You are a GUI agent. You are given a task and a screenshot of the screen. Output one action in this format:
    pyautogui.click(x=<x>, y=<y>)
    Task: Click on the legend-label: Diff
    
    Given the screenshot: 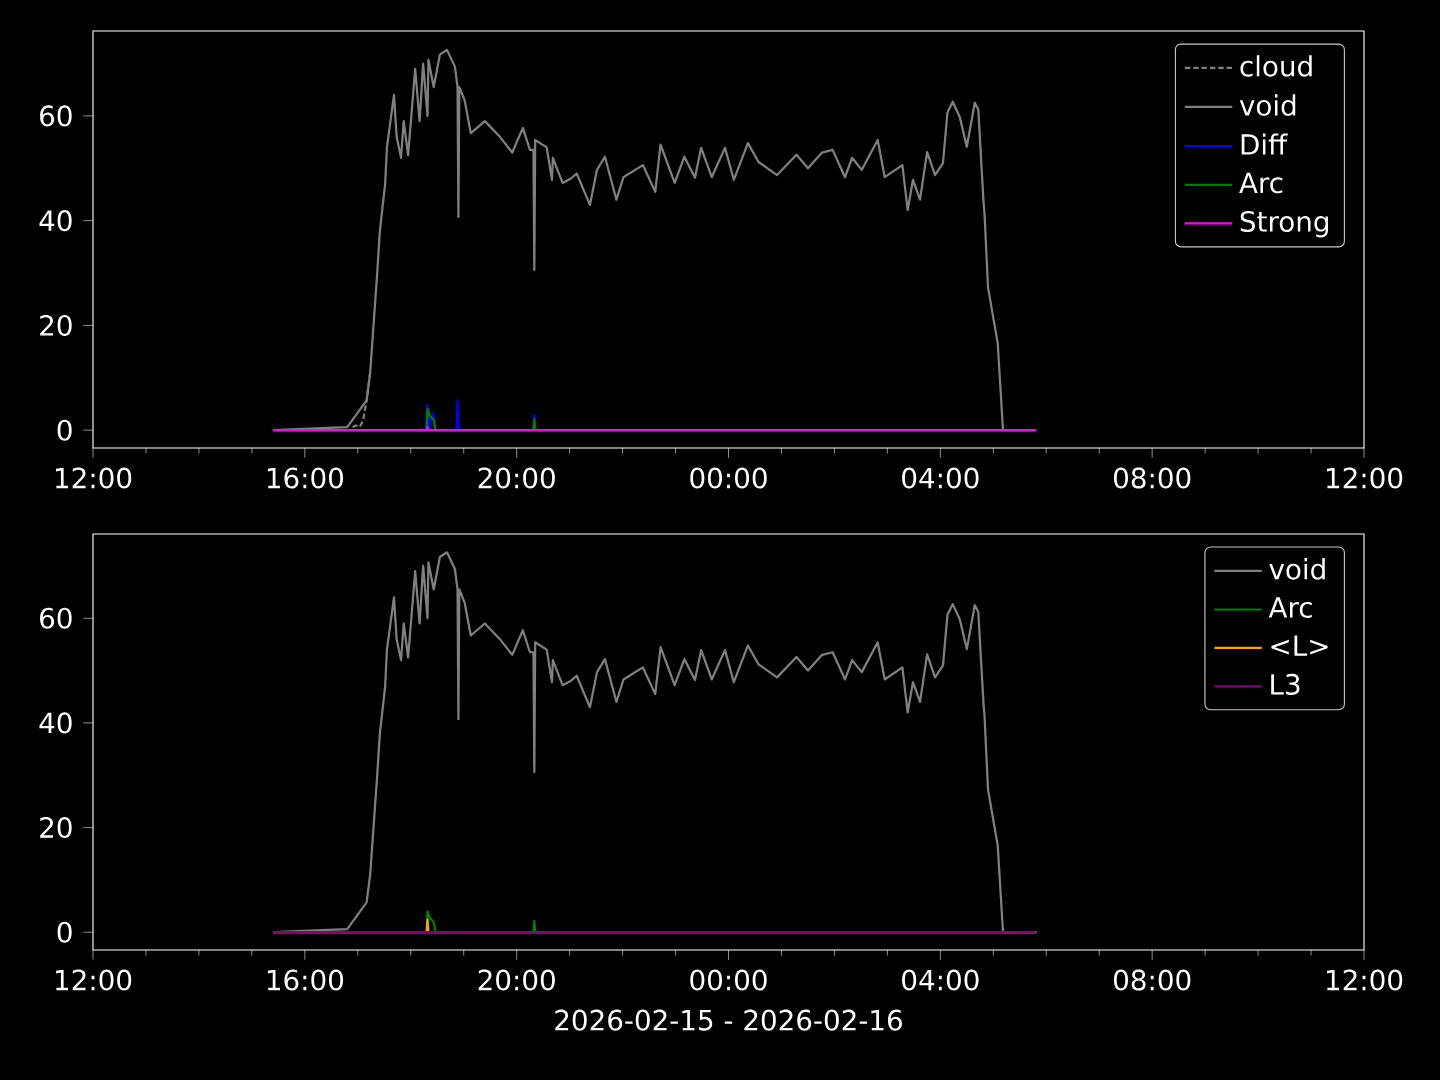 What is the action you would take?
    pyautogui.click(x=1264, y=144)
    